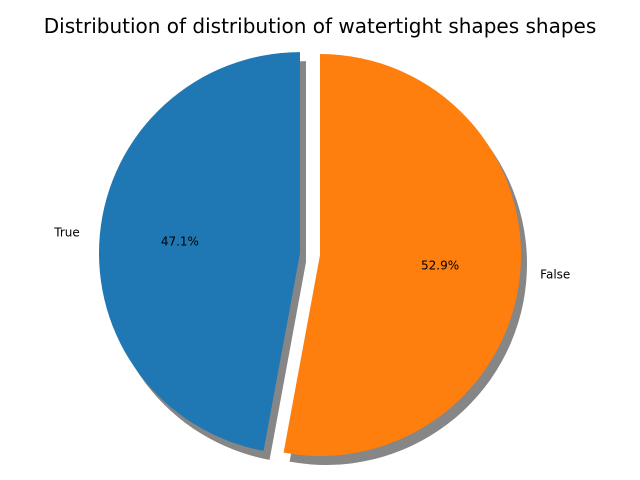 The width and height of the screenshot is (640, 480). I want to click on slice-label-false: False, so click(555, 275).